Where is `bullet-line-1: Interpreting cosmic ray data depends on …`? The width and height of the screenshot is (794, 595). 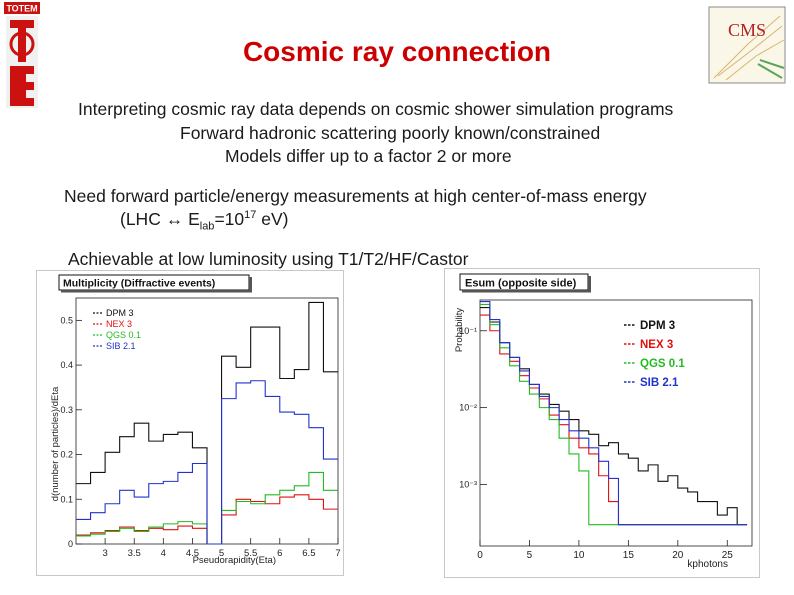 bullet-line-1: Interpreting cosmic ray data depends on … is located at coordinates (376, 109).